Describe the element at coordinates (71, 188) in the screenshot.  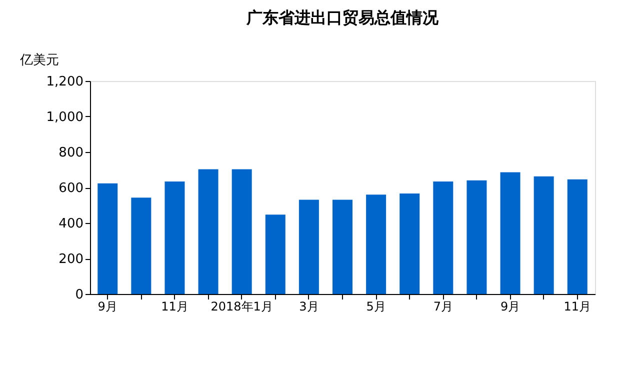
I see `y-tick-label: 600` at that location.